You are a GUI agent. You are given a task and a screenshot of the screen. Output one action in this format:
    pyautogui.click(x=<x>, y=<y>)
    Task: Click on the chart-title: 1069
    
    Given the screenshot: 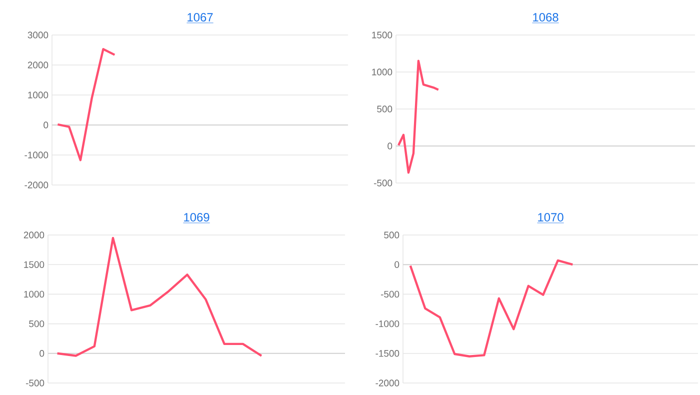 What is the action you would take?
    pyautogui.click(x=197, y=217)
    